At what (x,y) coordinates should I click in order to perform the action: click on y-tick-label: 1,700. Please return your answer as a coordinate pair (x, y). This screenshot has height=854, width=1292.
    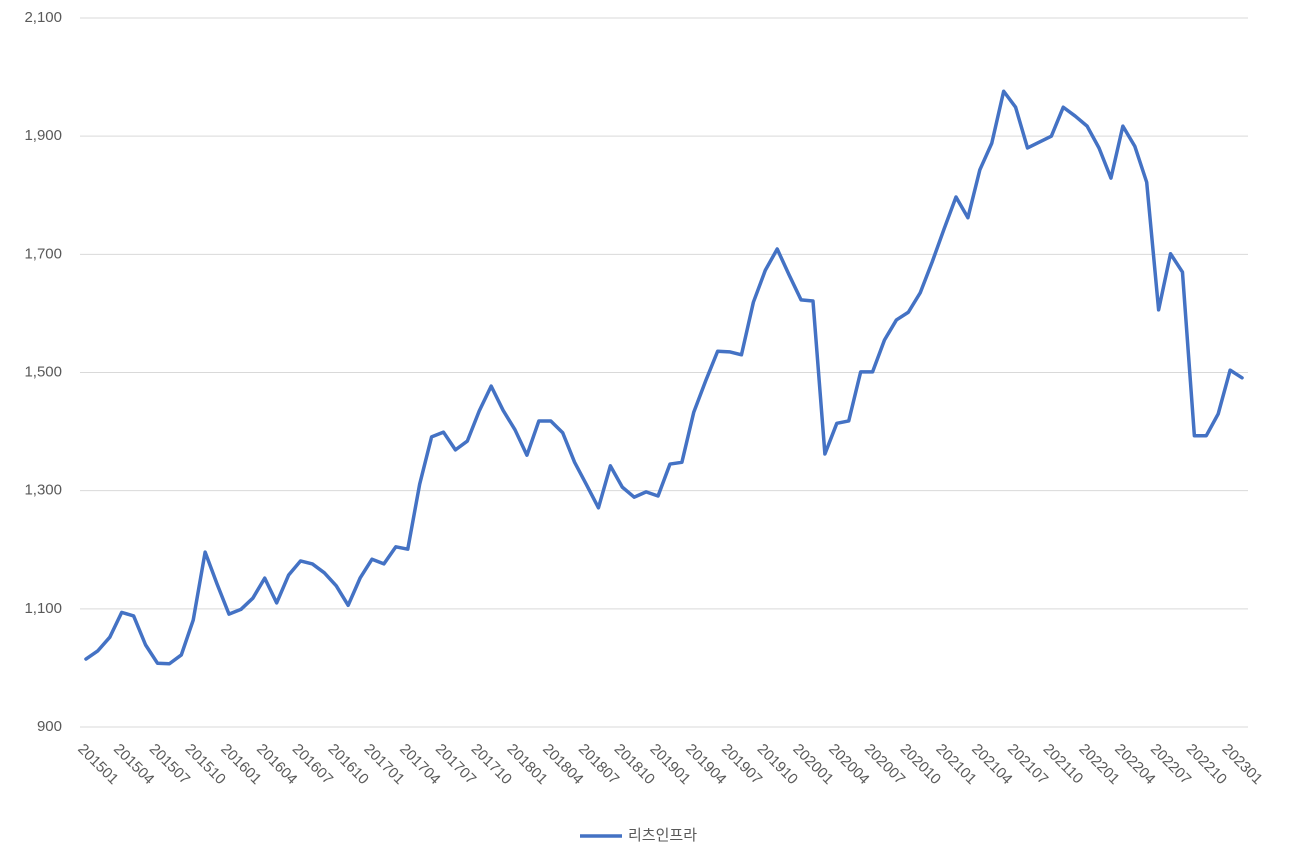
    Looking at the image, I should click on (43, 253).